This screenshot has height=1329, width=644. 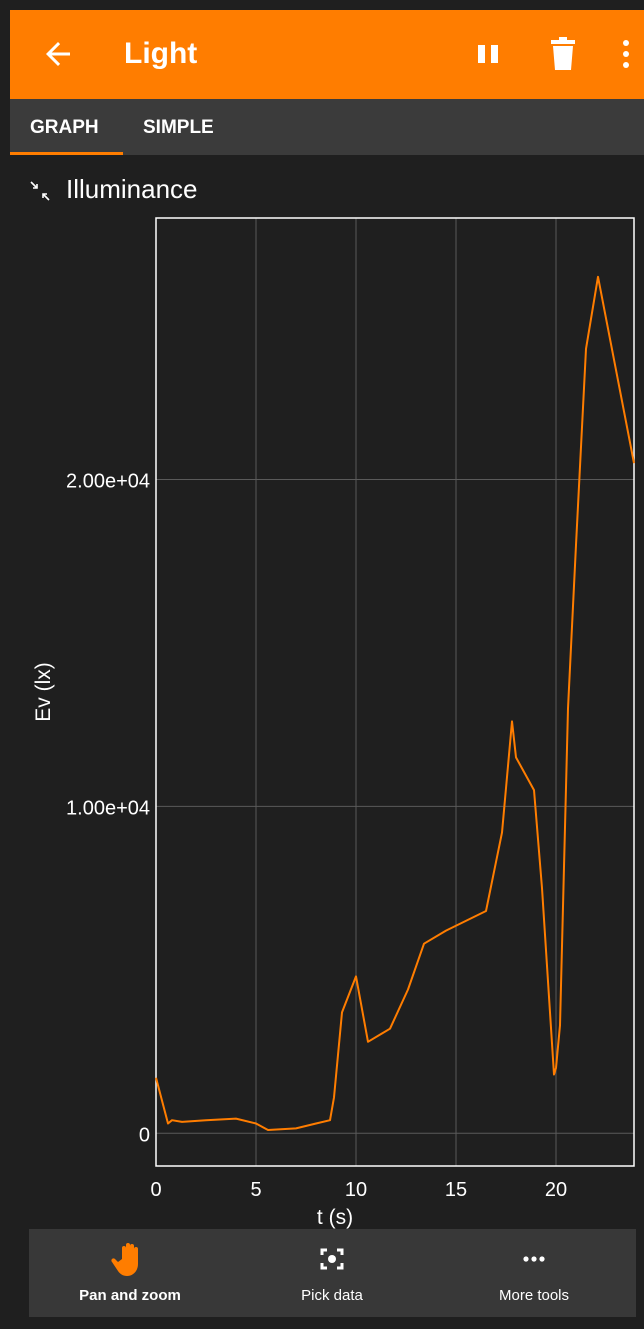 What do you see at coordinates (327, 185) in the screenshot?
I see `plot-header: Illuminance` at bounding box center [327, 185].